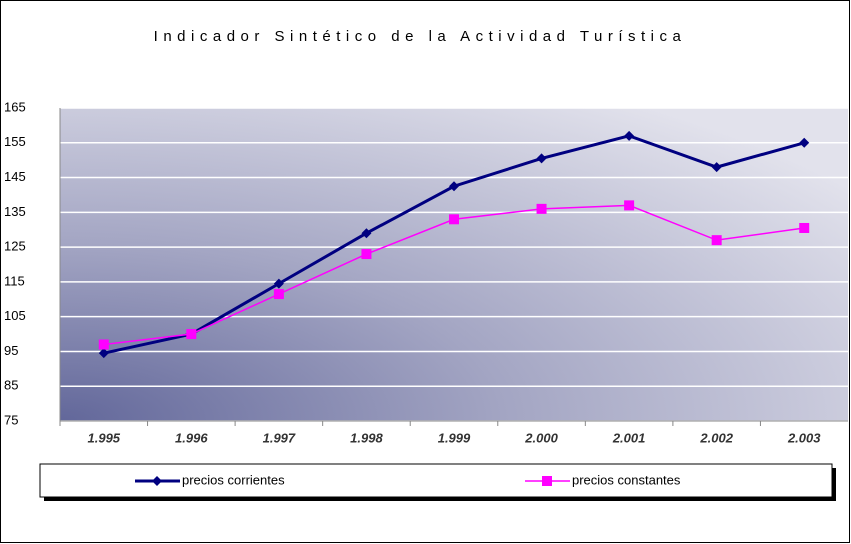 Image resolution: width=851 pixels, height=544 pixels. What do you see at coordinates (804, 437) in the screenshot?
I see `x-tick-label: 2.003` at bounding box center [804, 437].